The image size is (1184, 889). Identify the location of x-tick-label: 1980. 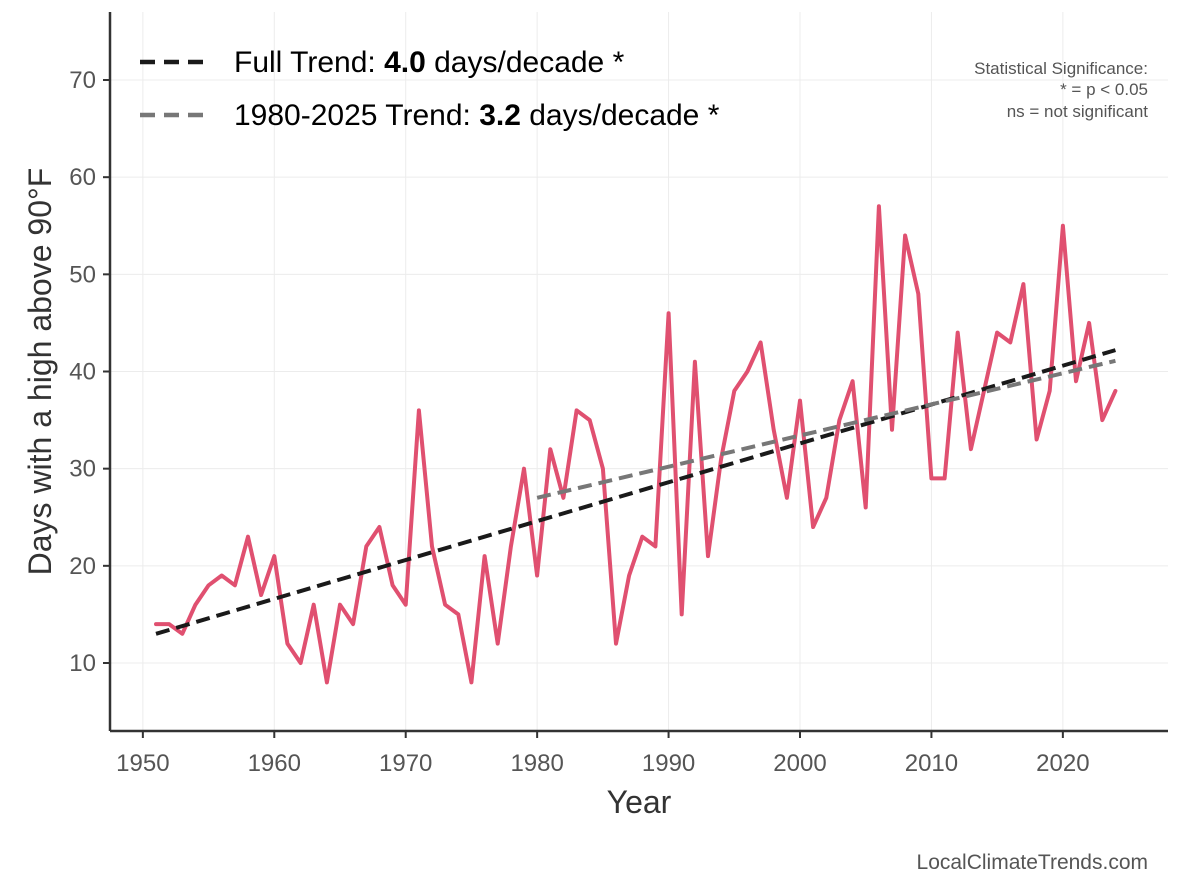
(536, 763).